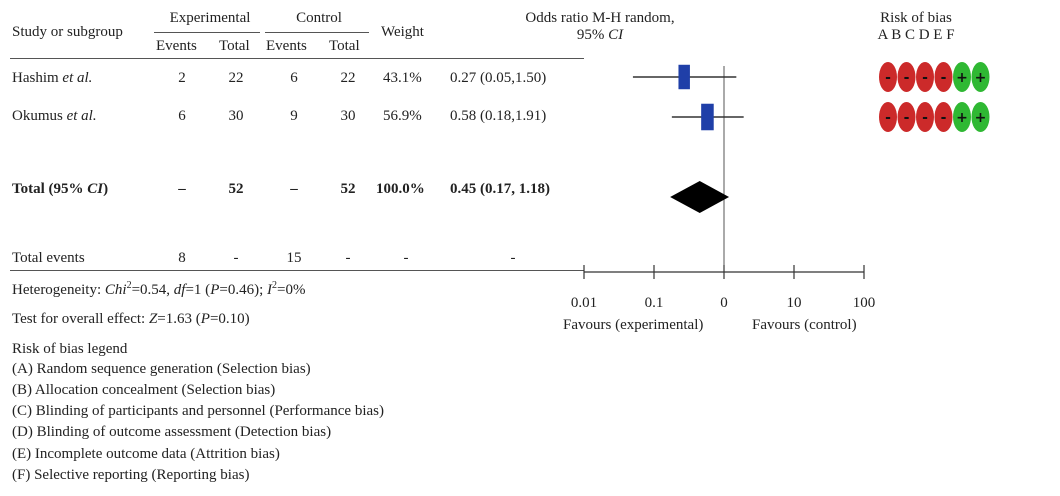 The width and height of the screenshot is (1060, 496). I want to click on oe-p: P, so click(205, 319).